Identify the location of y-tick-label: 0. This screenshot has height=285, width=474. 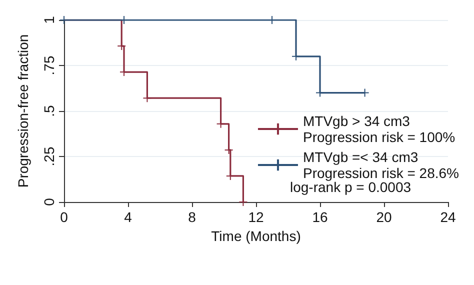
(49, 202).